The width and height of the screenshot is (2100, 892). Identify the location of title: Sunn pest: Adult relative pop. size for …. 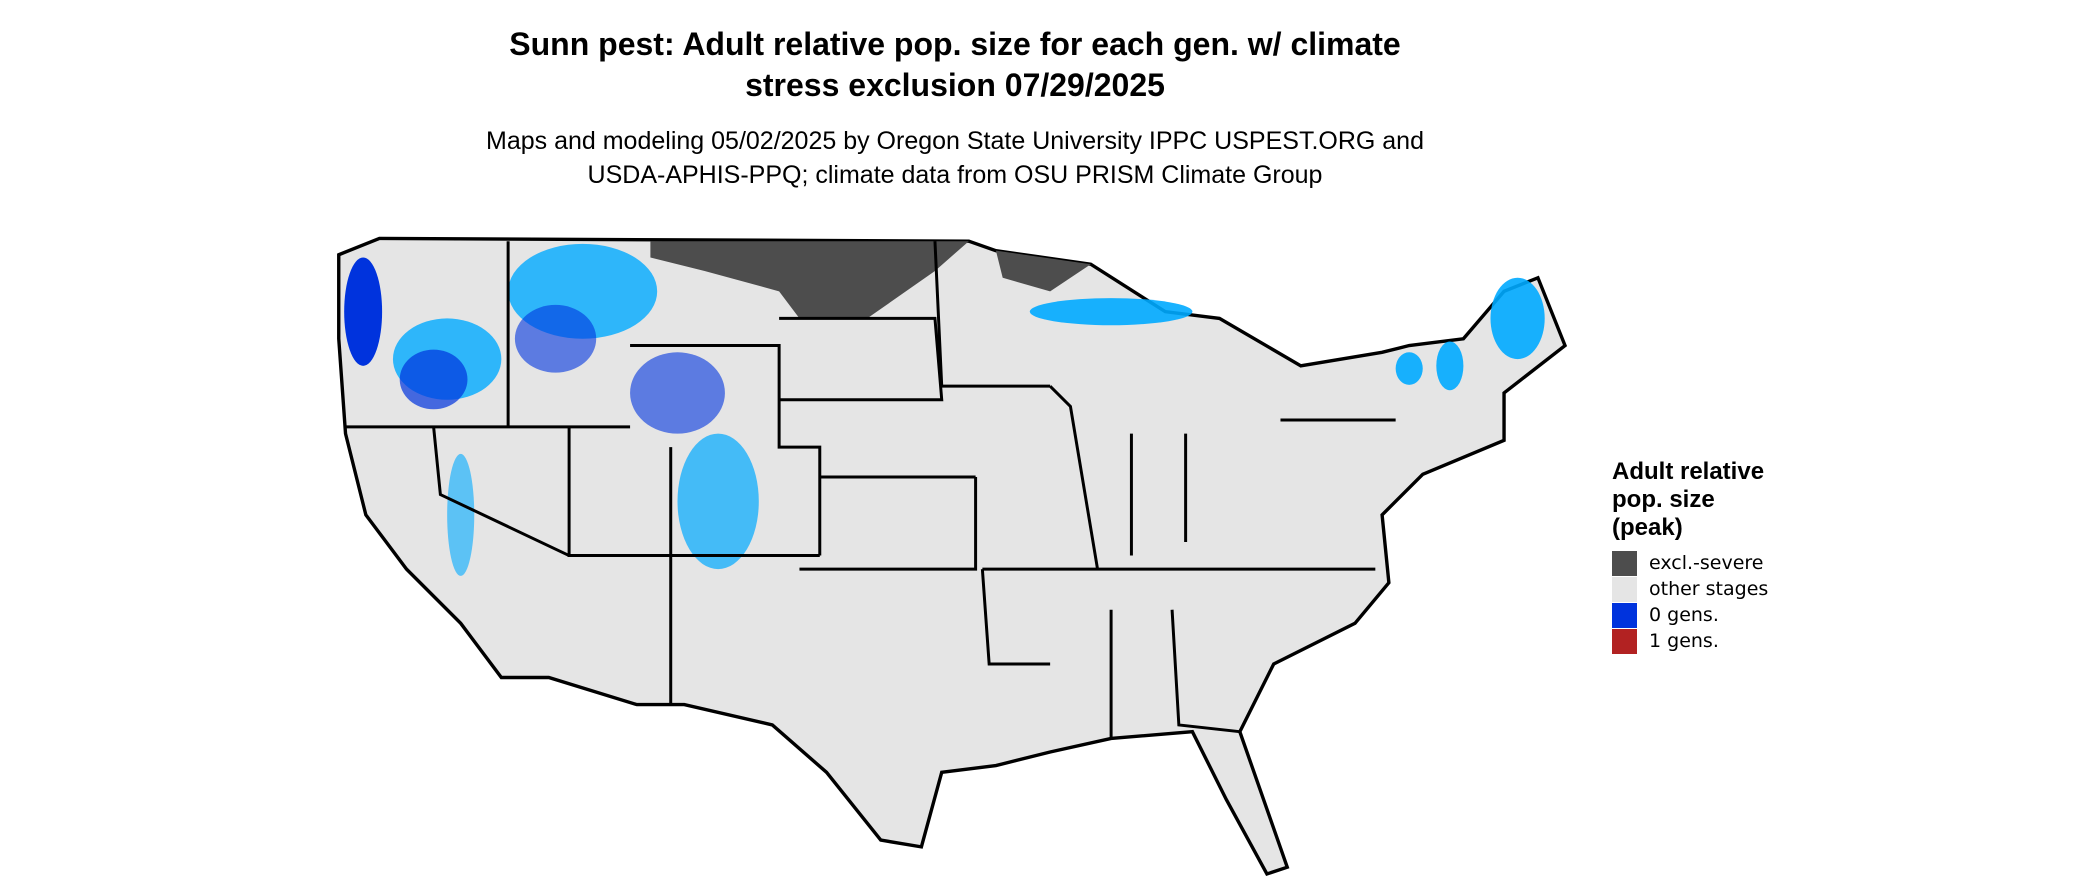
(955, 65).